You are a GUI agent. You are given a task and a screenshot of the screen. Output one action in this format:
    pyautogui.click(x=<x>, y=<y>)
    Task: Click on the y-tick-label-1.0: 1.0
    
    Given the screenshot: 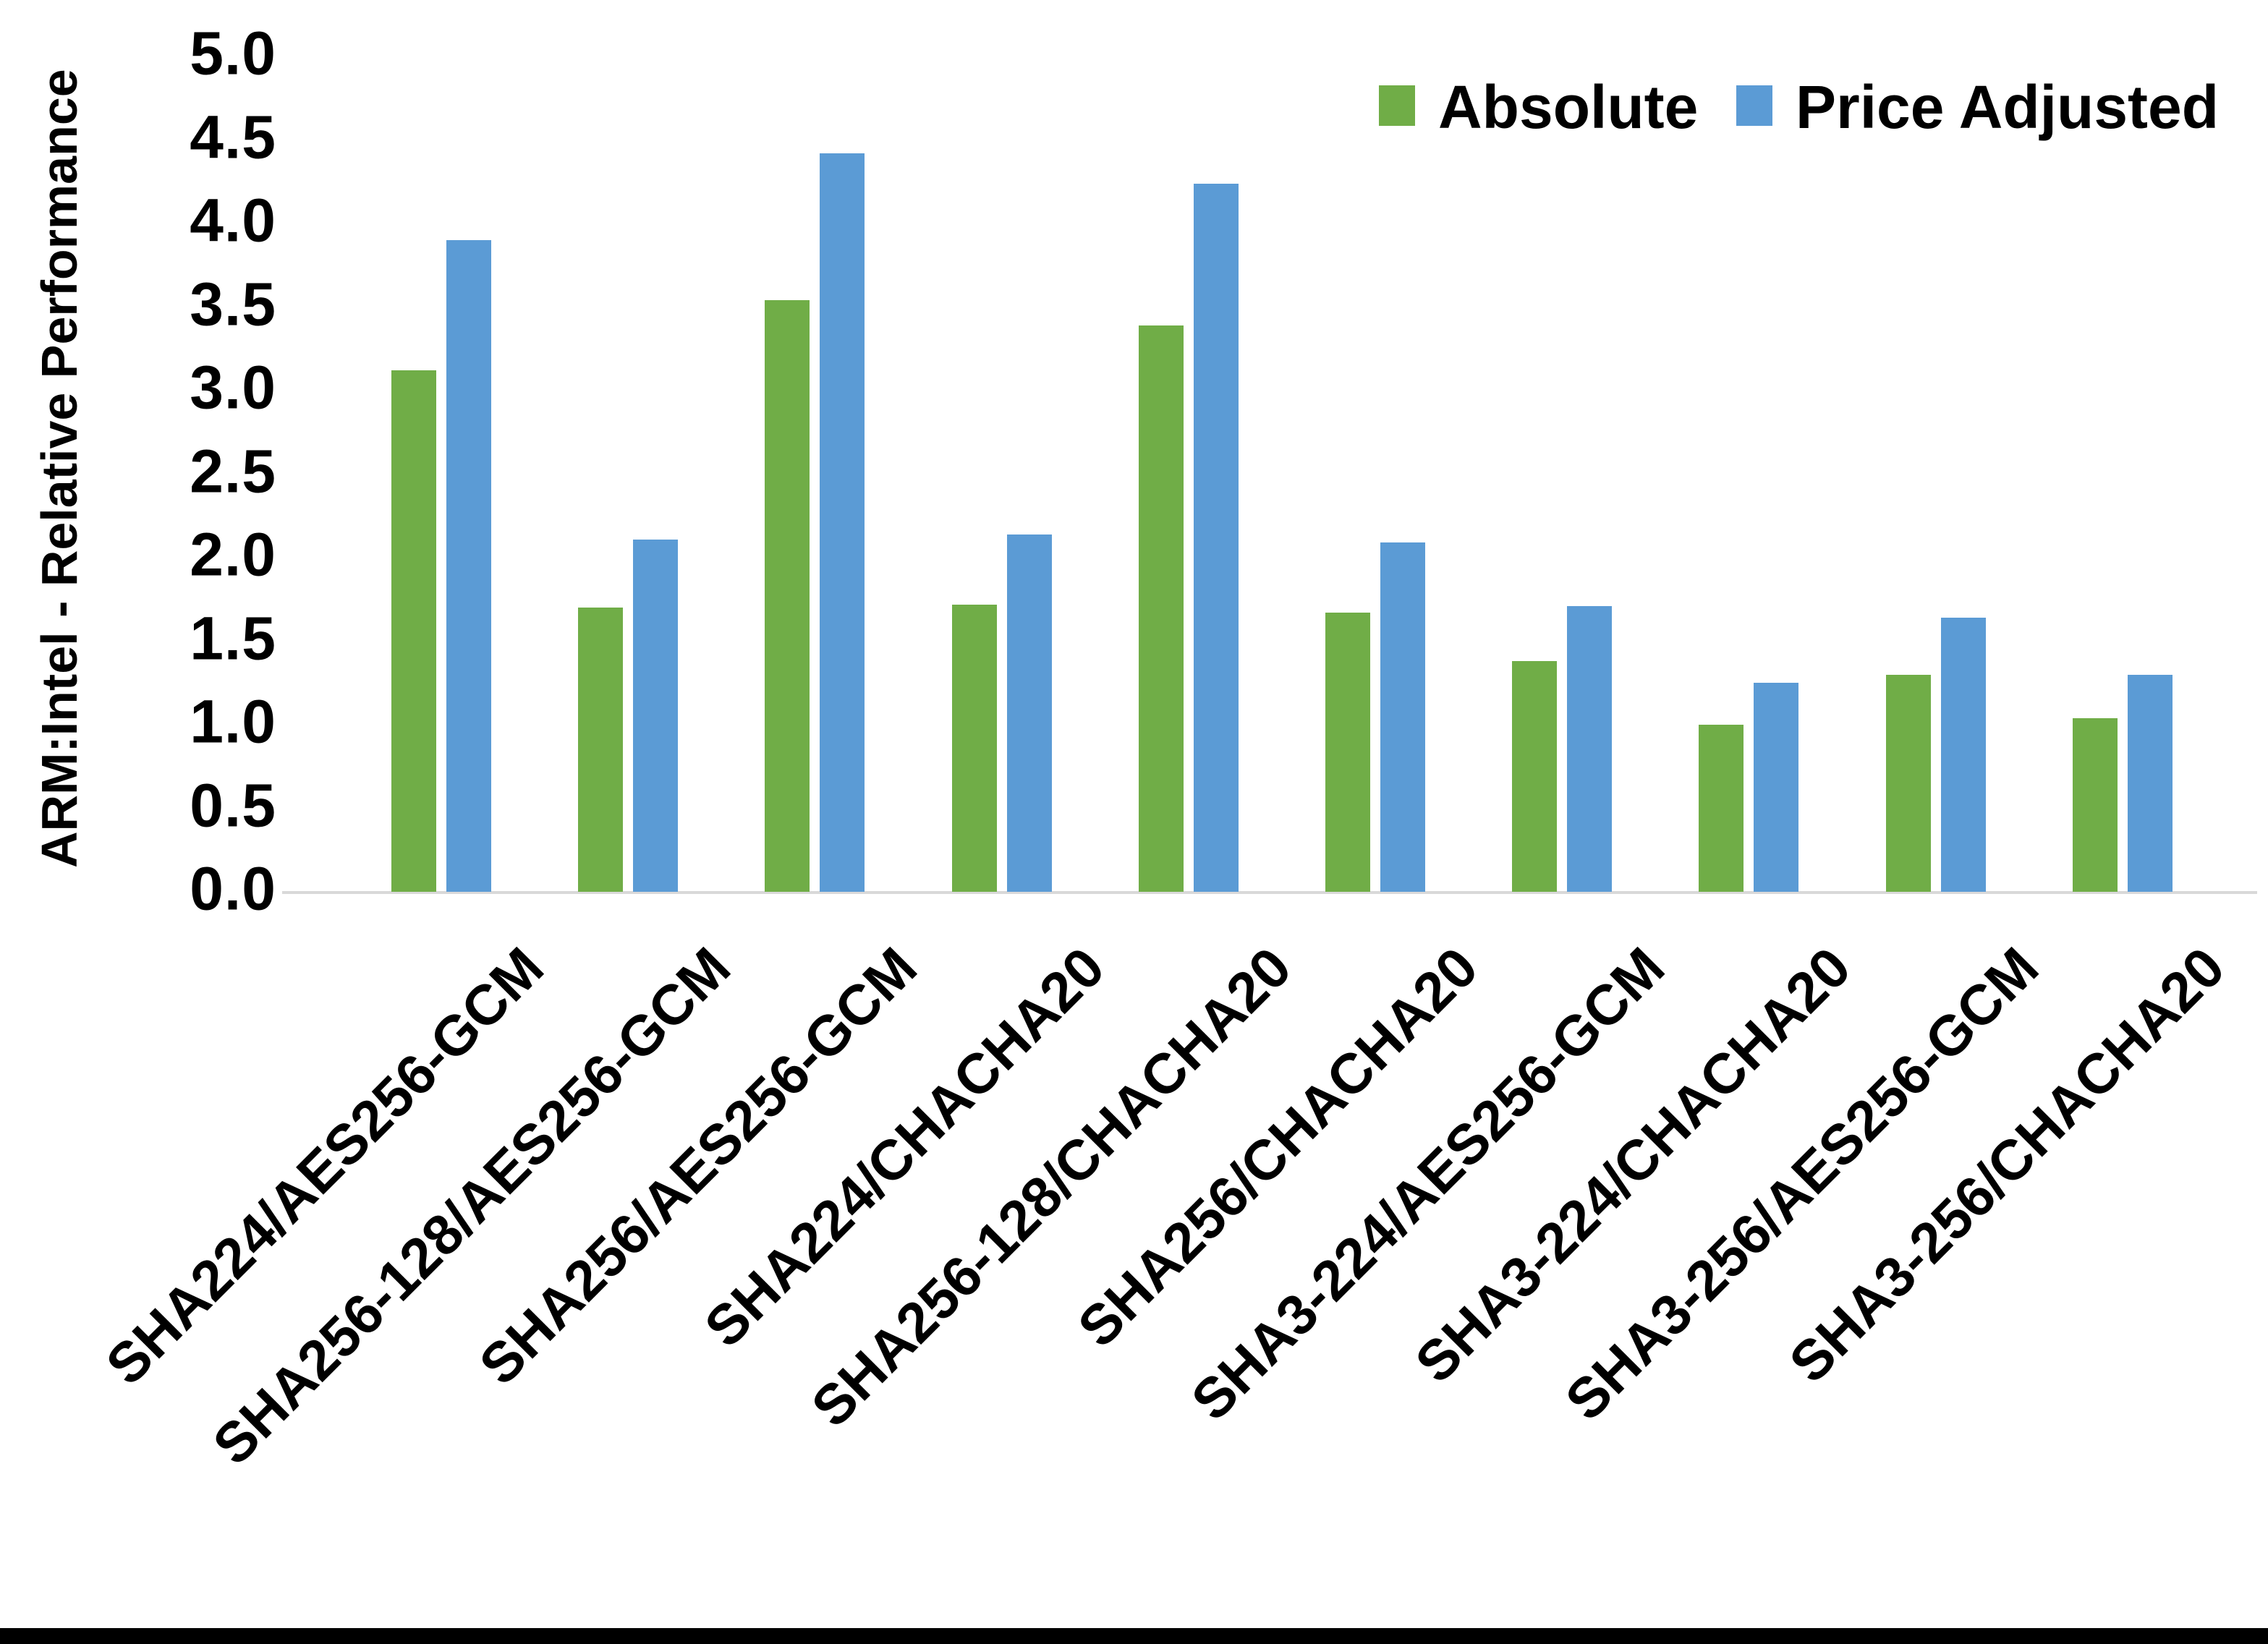 What is the action you would take?
    pyautogui.click(x=233, y=721)
    